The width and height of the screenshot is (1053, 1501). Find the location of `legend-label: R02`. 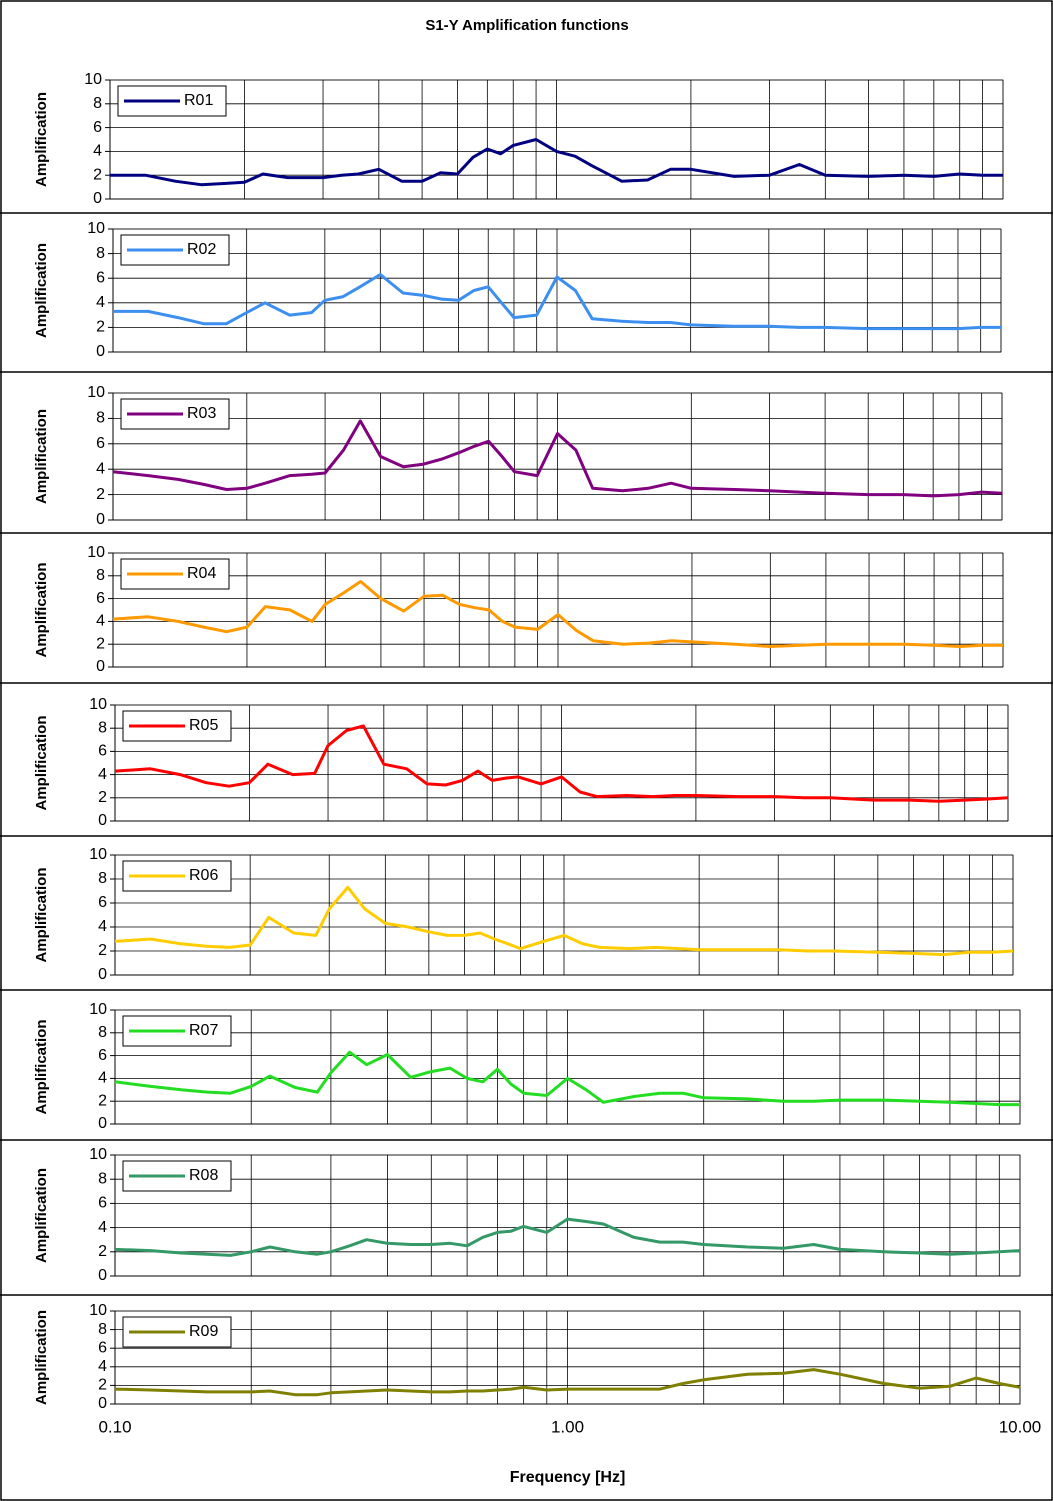

legend-label: R02 is located at coordinates (201, 249).